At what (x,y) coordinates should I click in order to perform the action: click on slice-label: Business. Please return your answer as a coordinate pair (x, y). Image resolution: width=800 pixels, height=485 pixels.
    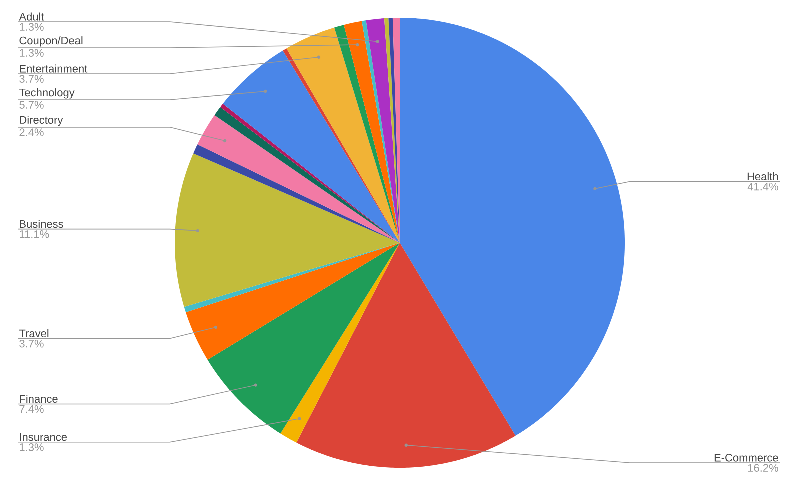
    Looking at the image, I should click on (42, 224).